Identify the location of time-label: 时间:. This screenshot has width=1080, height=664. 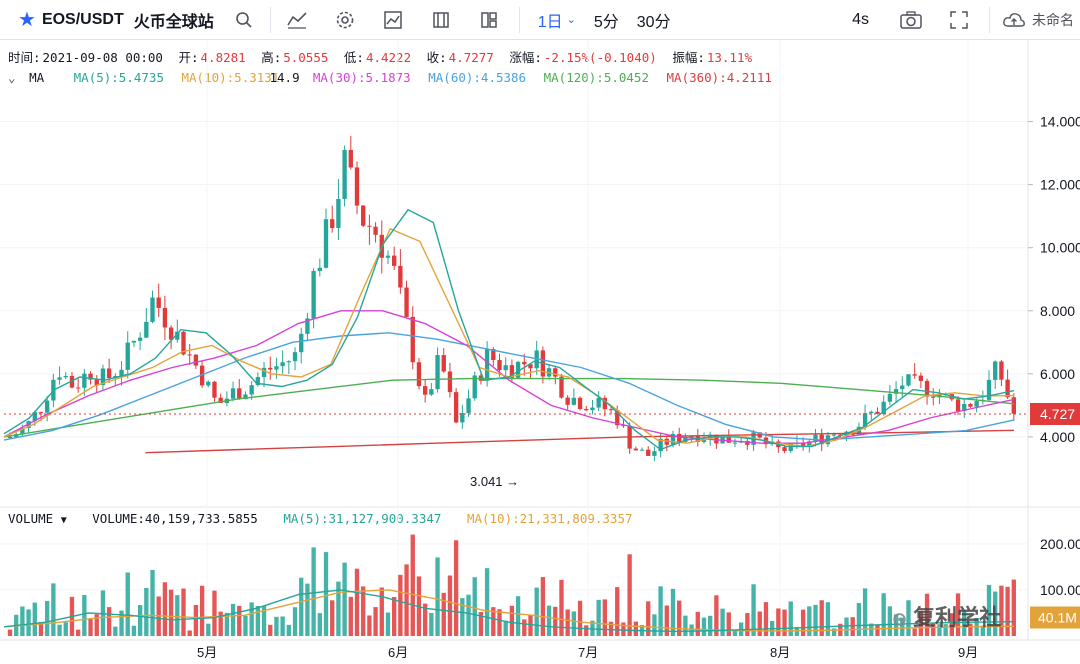
(24, 57).